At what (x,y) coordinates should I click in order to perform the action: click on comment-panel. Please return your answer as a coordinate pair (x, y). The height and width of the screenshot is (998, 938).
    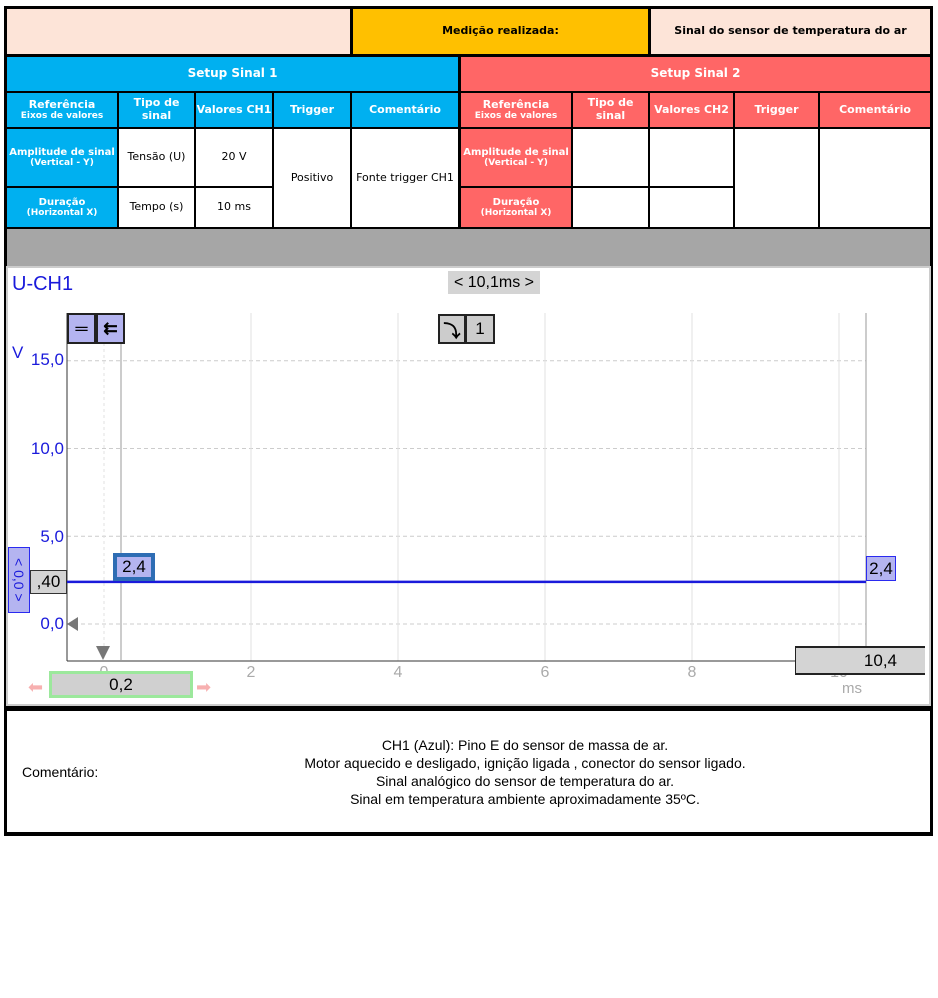
    Looking at the image, I should click on (468, 771).